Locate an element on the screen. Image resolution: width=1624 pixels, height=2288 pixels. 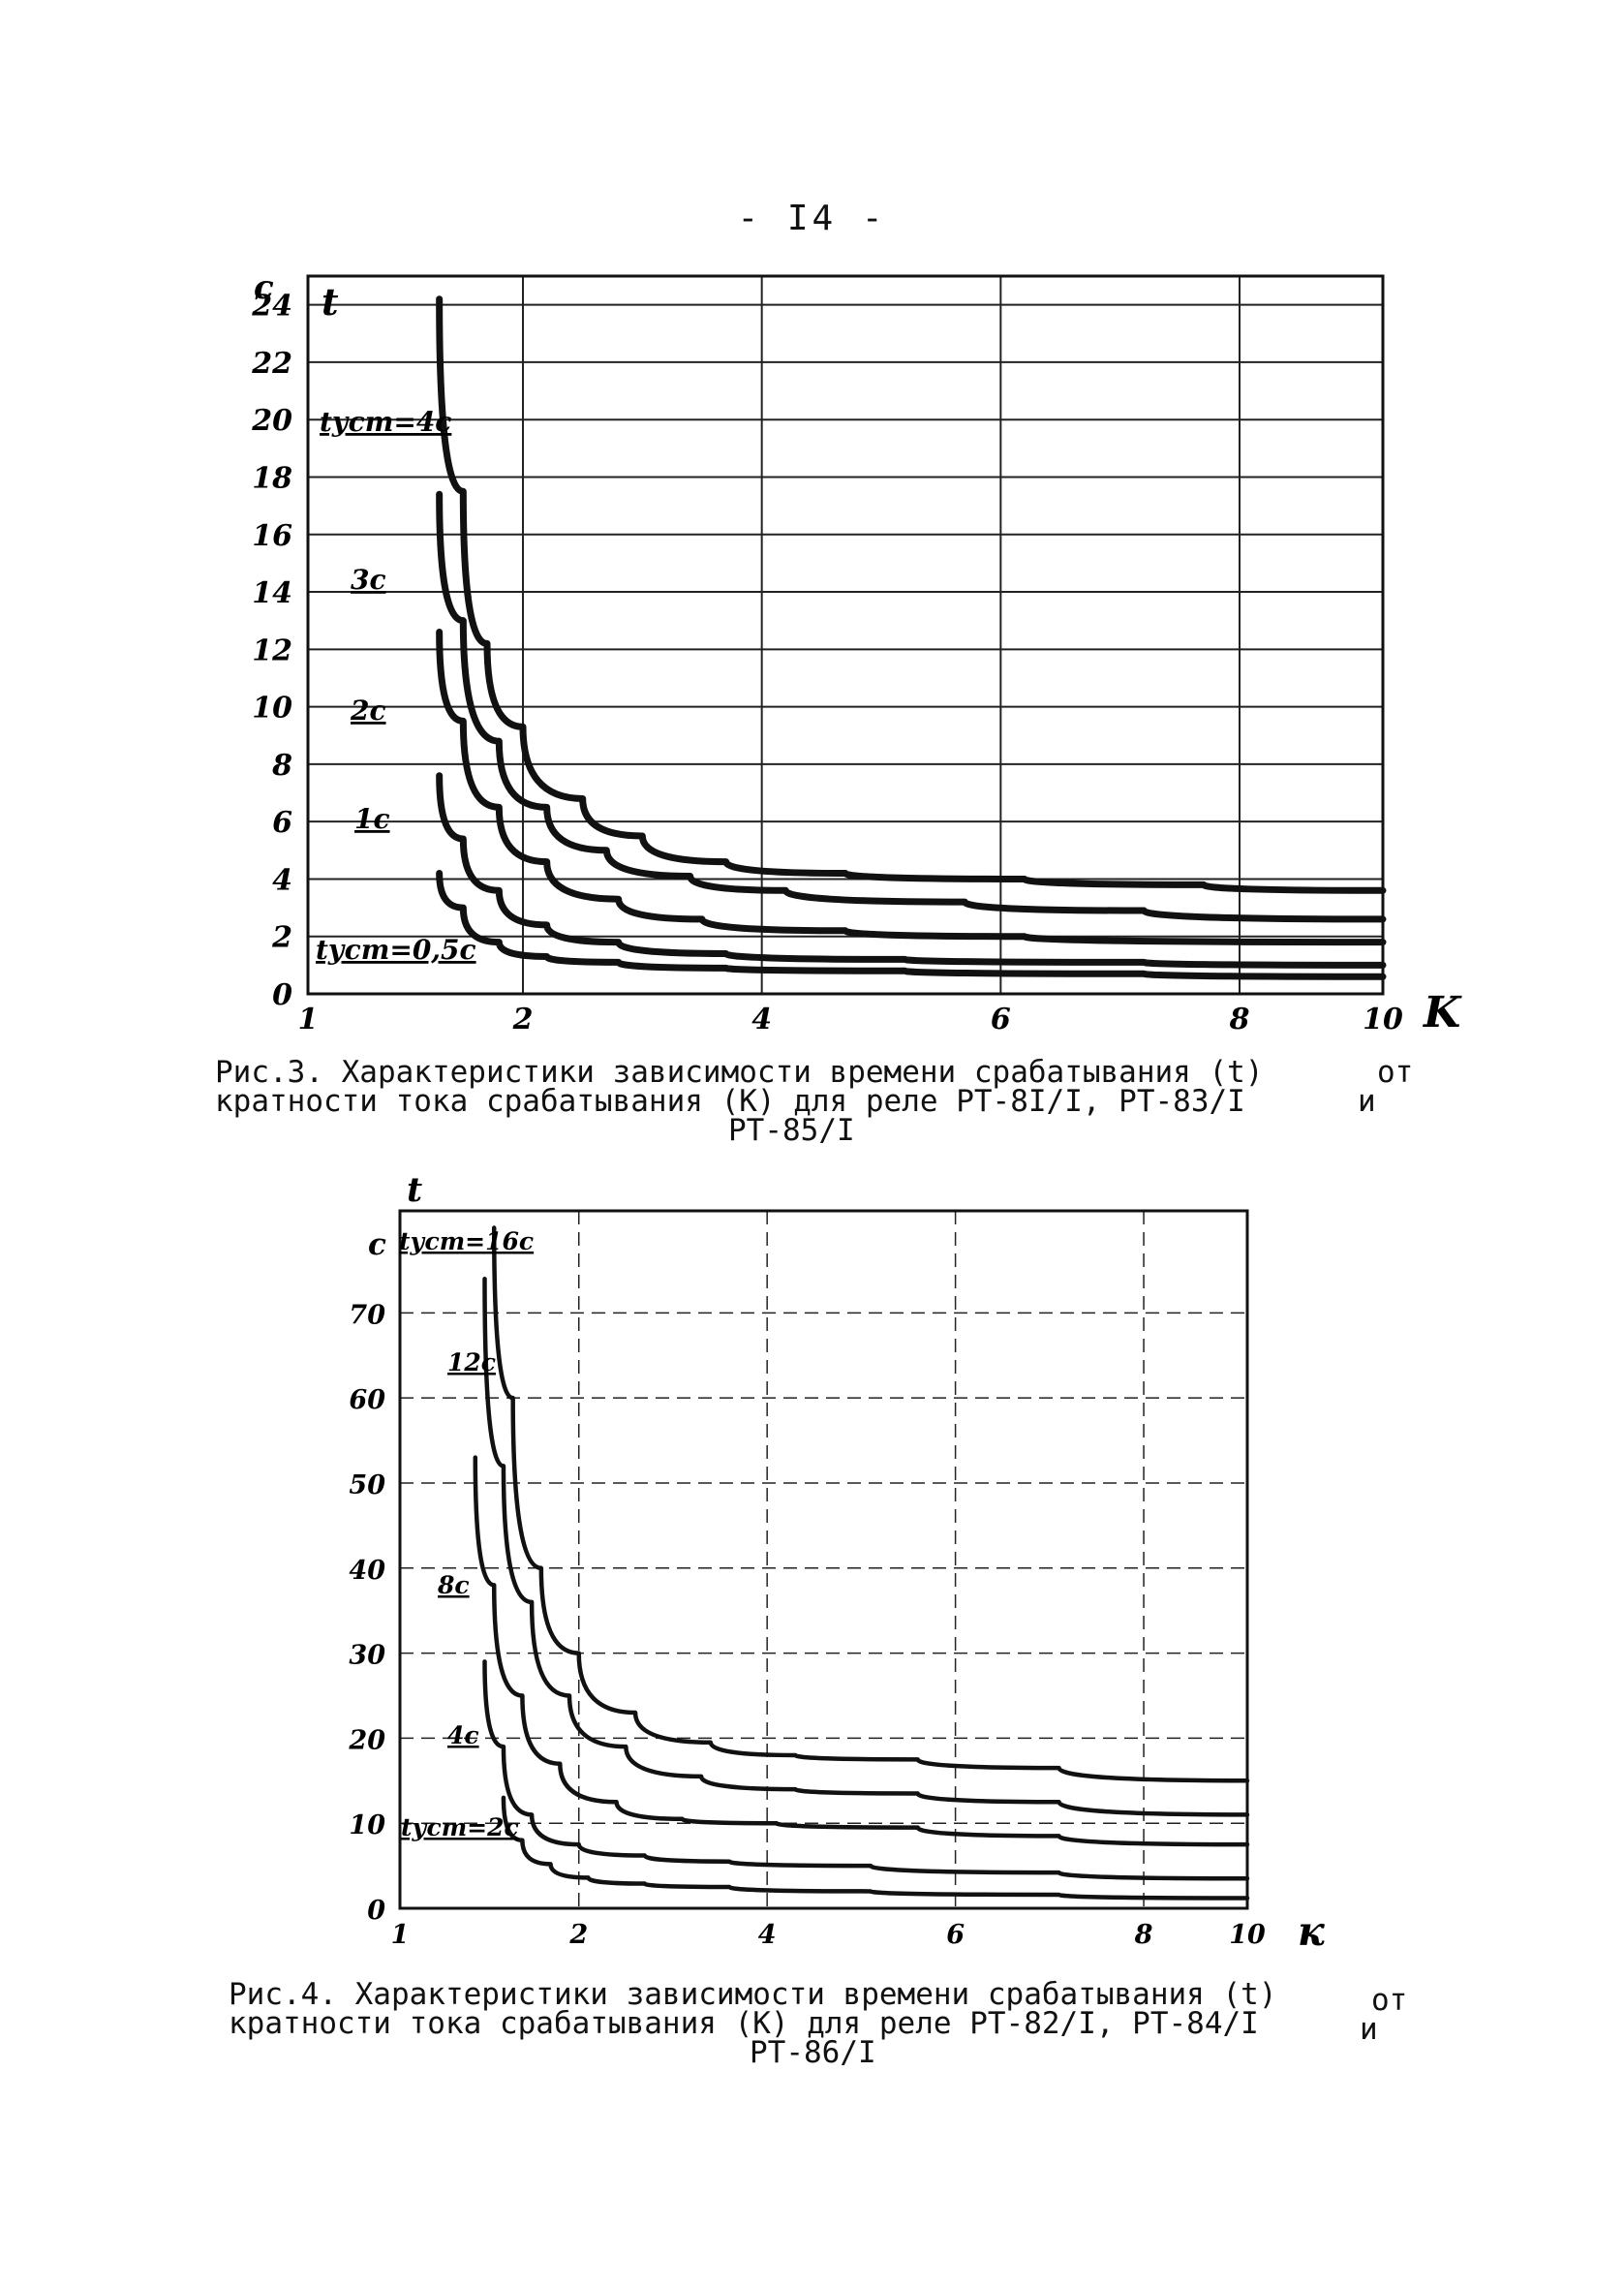
page-number: - I4 - is located at coordinates (812, 218).